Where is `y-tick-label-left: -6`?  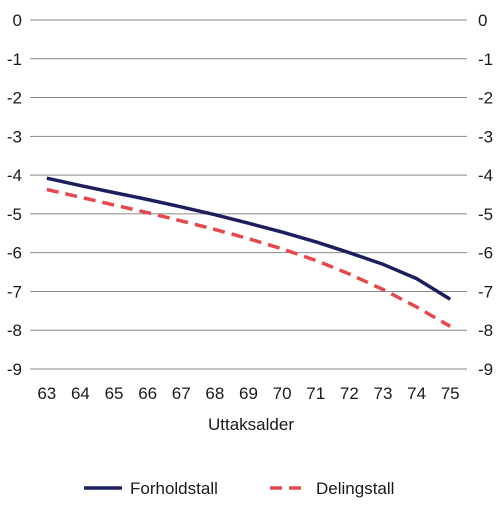
y-tick-label-left: -6 is located at coordinates (14, 253).